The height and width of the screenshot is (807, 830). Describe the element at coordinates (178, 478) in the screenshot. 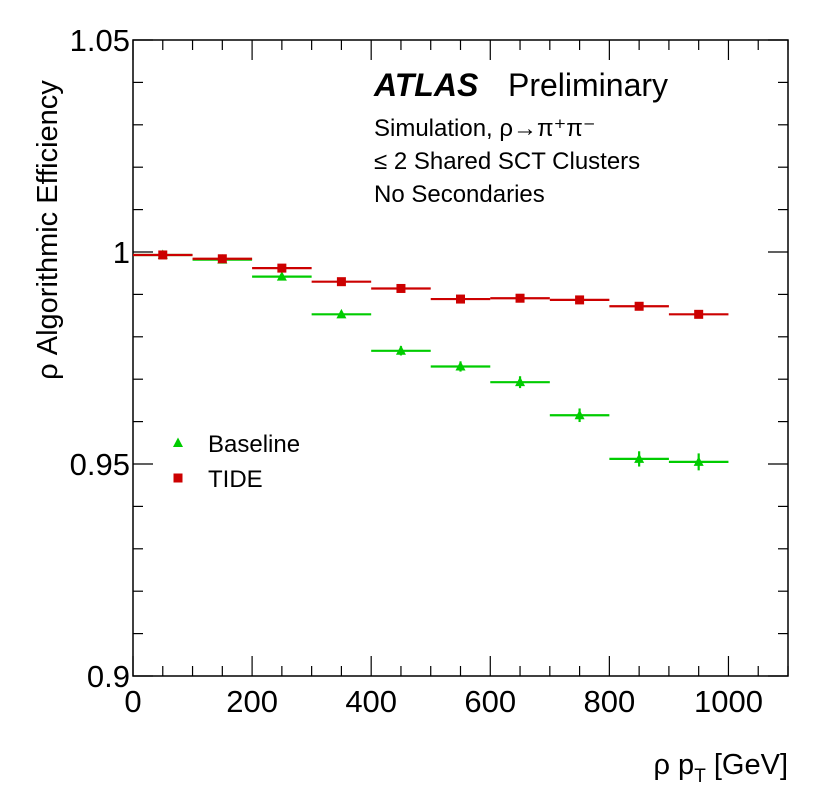

I see `legend-marker-tide` at that location.